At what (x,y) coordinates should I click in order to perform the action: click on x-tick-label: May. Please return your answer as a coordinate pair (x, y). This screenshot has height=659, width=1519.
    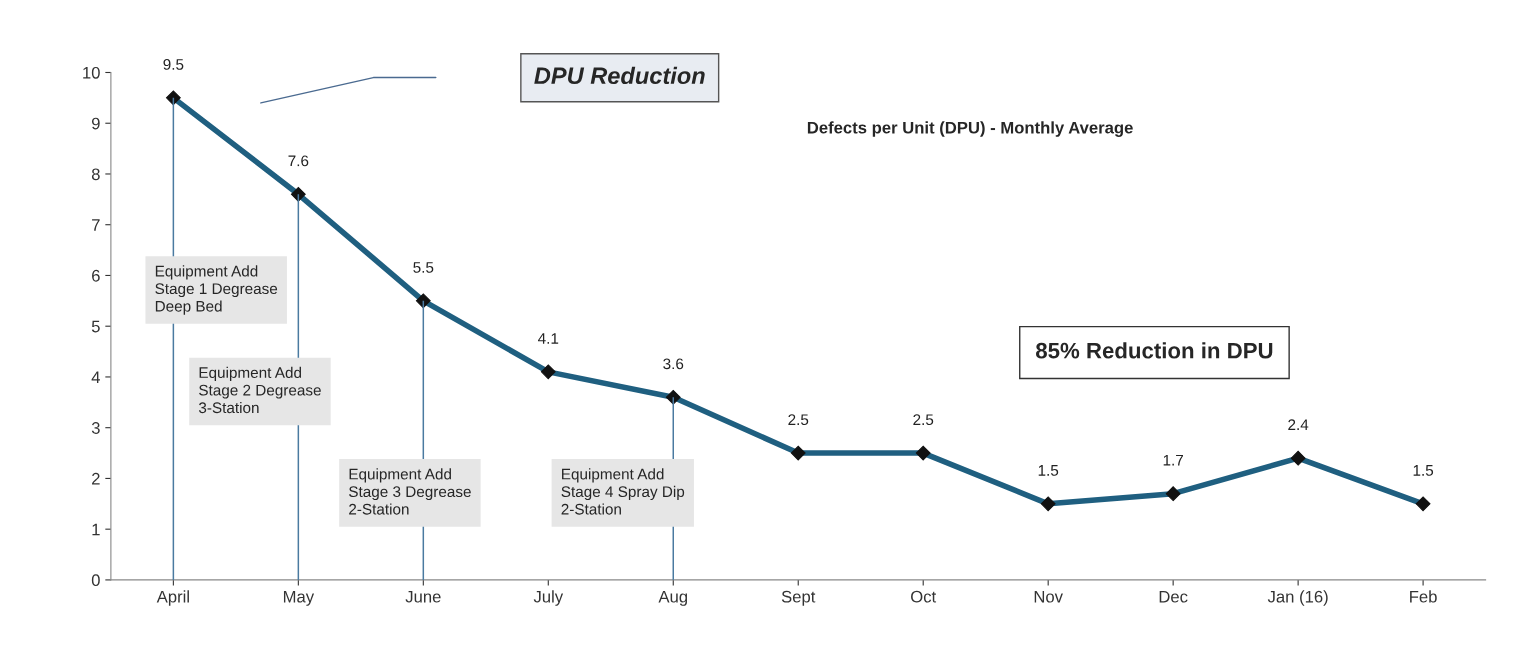
    Looking at the image, I should click on (299, 598).